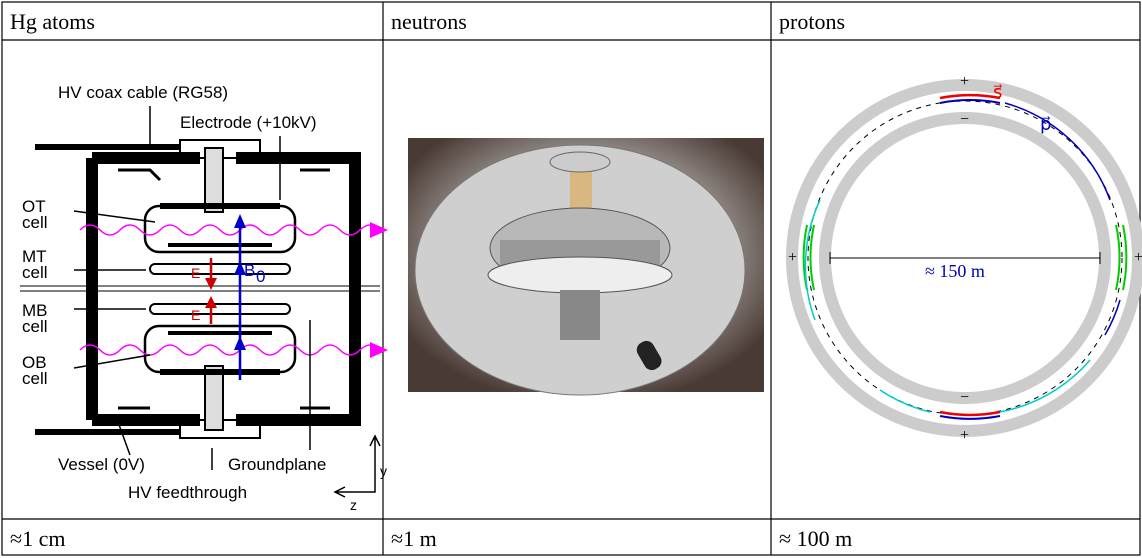  What do you see at coordinates (586, 267) in the screenshot?
I see `neutron-photo` at bounding box center [586, 267].